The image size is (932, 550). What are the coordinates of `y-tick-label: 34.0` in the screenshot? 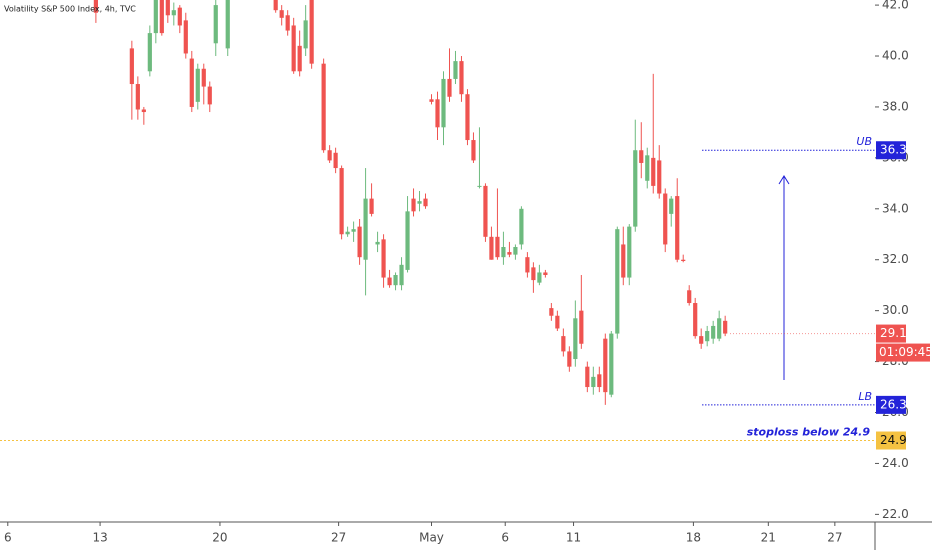 It's located at (895, 208).